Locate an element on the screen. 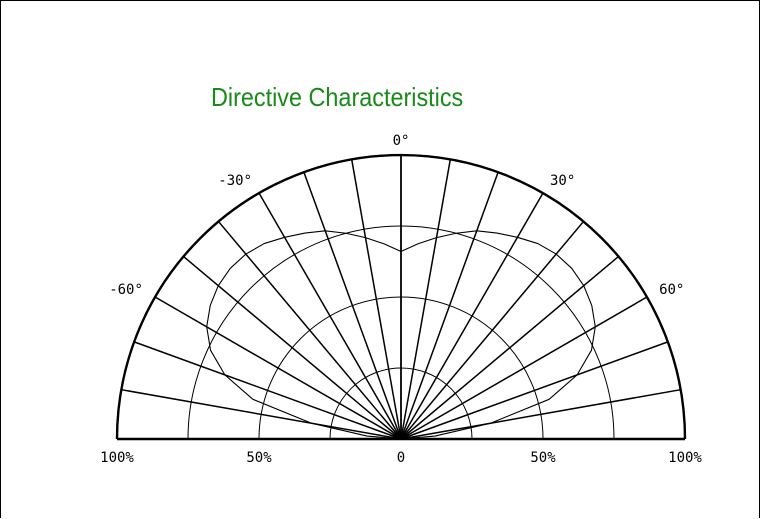  angle-label: -60° is located at coordinates (126, 290).